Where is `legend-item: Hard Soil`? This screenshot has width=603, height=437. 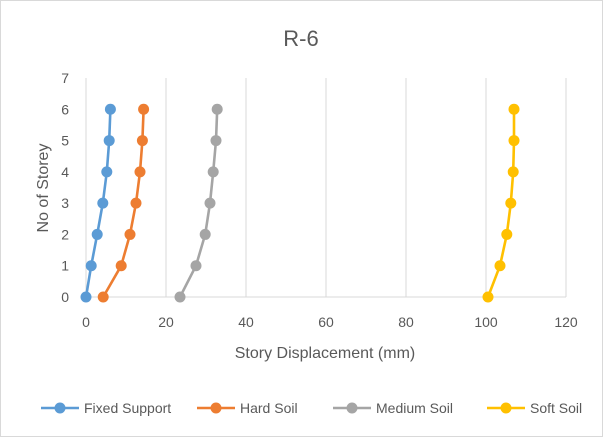
legend-item: Hard Soil is located at coordinates (247, 408).